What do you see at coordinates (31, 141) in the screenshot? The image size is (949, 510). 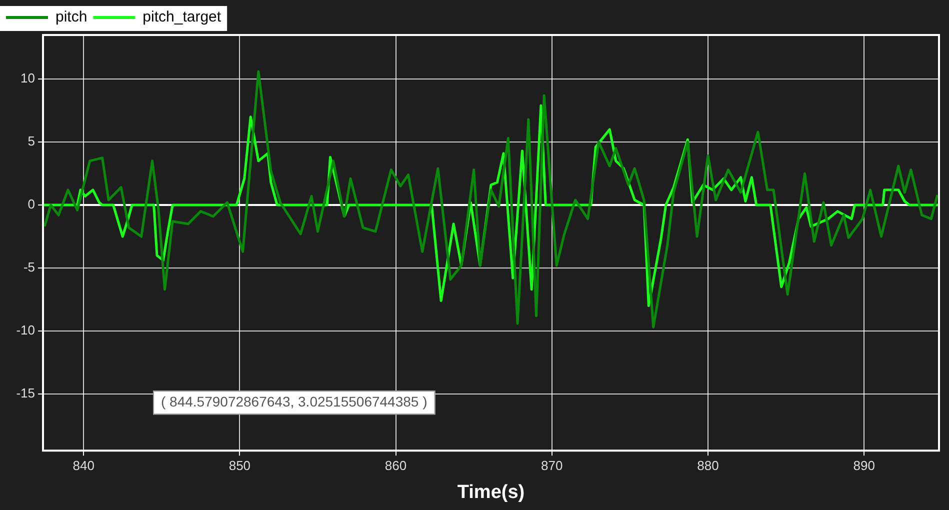 I see `y-tick-label: 5` at bounding box center [31, 141].